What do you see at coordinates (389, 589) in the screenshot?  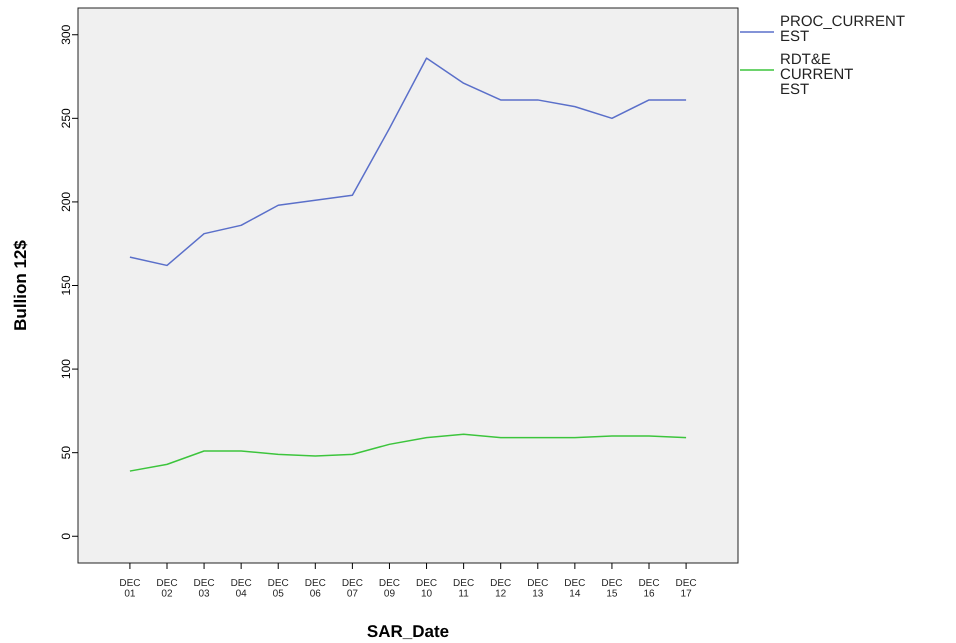 I see `x-tick-label: DEC 09` at bounding box center [389, 589].